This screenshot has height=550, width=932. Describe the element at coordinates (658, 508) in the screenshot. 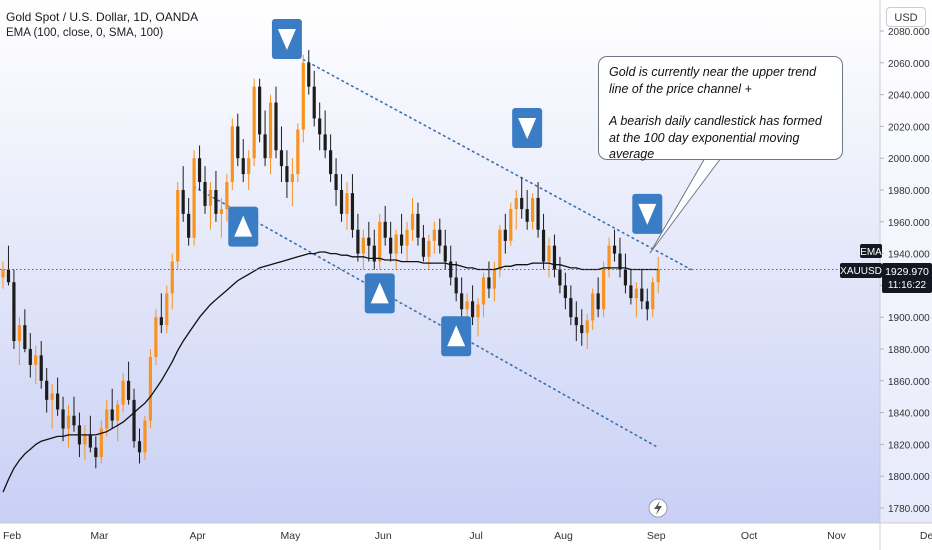

I see `lightning-icon` at that location.